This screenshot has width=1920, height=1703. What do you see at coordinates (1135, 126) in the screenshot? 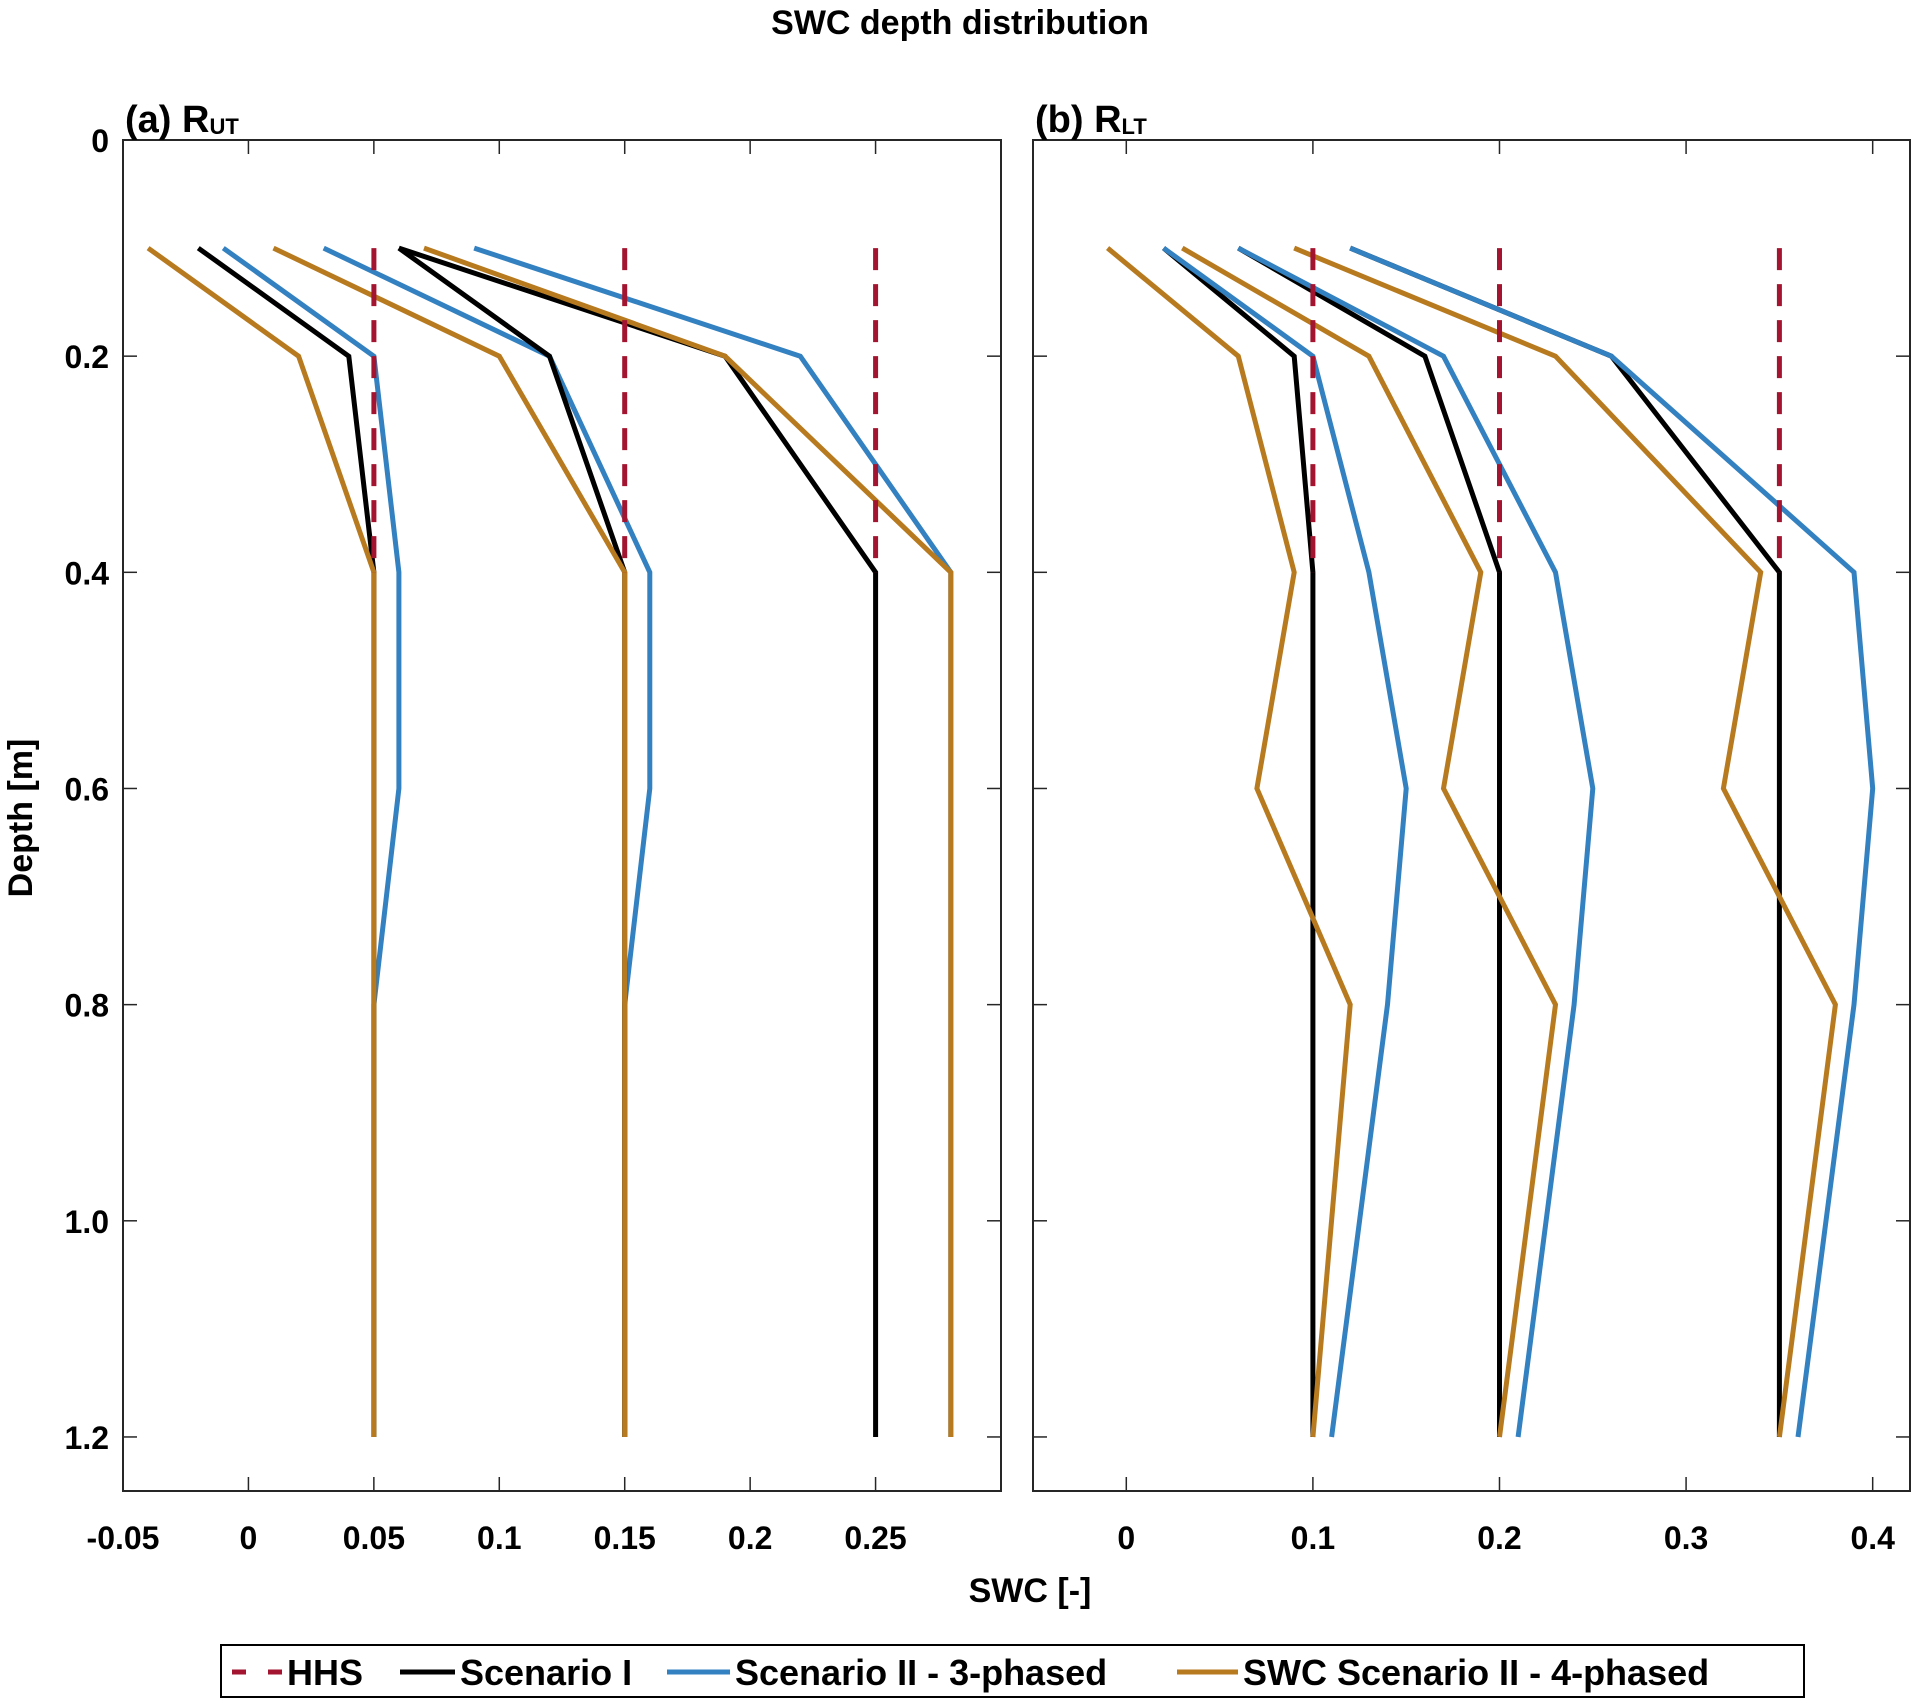
I see `panel-label-subscript: LT` at bounding box center [1135, 126].